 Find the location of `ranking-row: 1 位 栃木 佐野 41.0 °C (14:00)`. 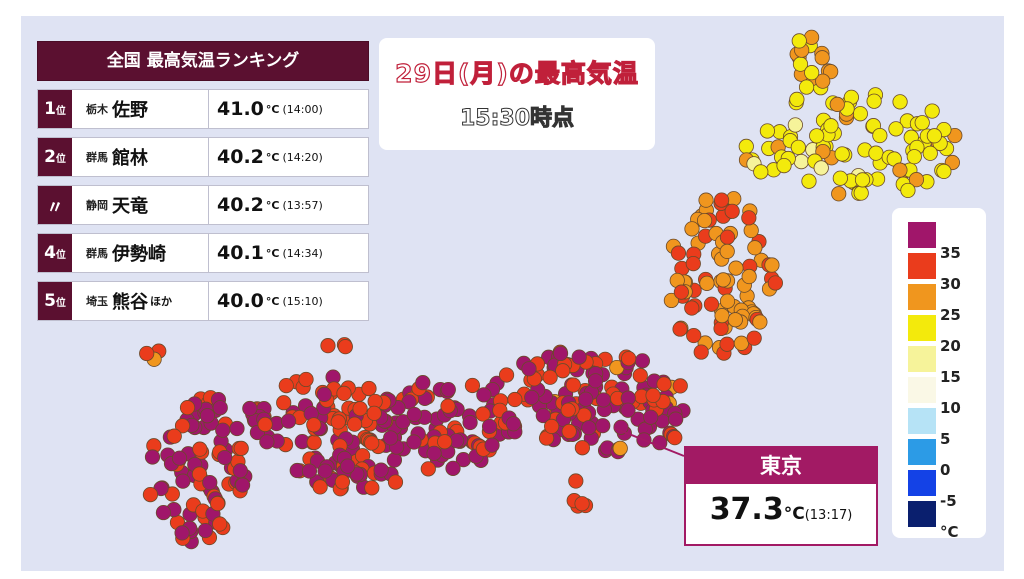

ranking-row: 1 位 栃木 佐野 41.0 °C (14:00) is located at coordinates (203, 109).